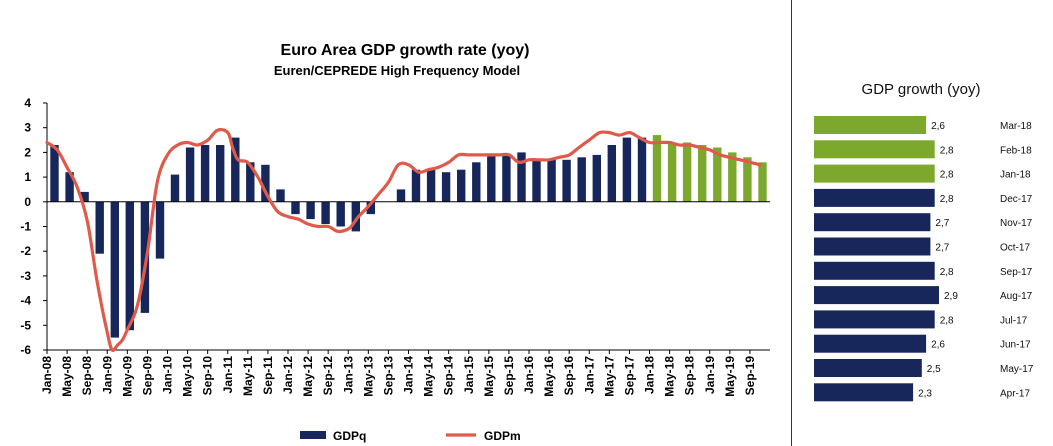 The height and width of the screenshot is (446, 1053). I want to click on x-tick-label: May-15, so click(489, 376).